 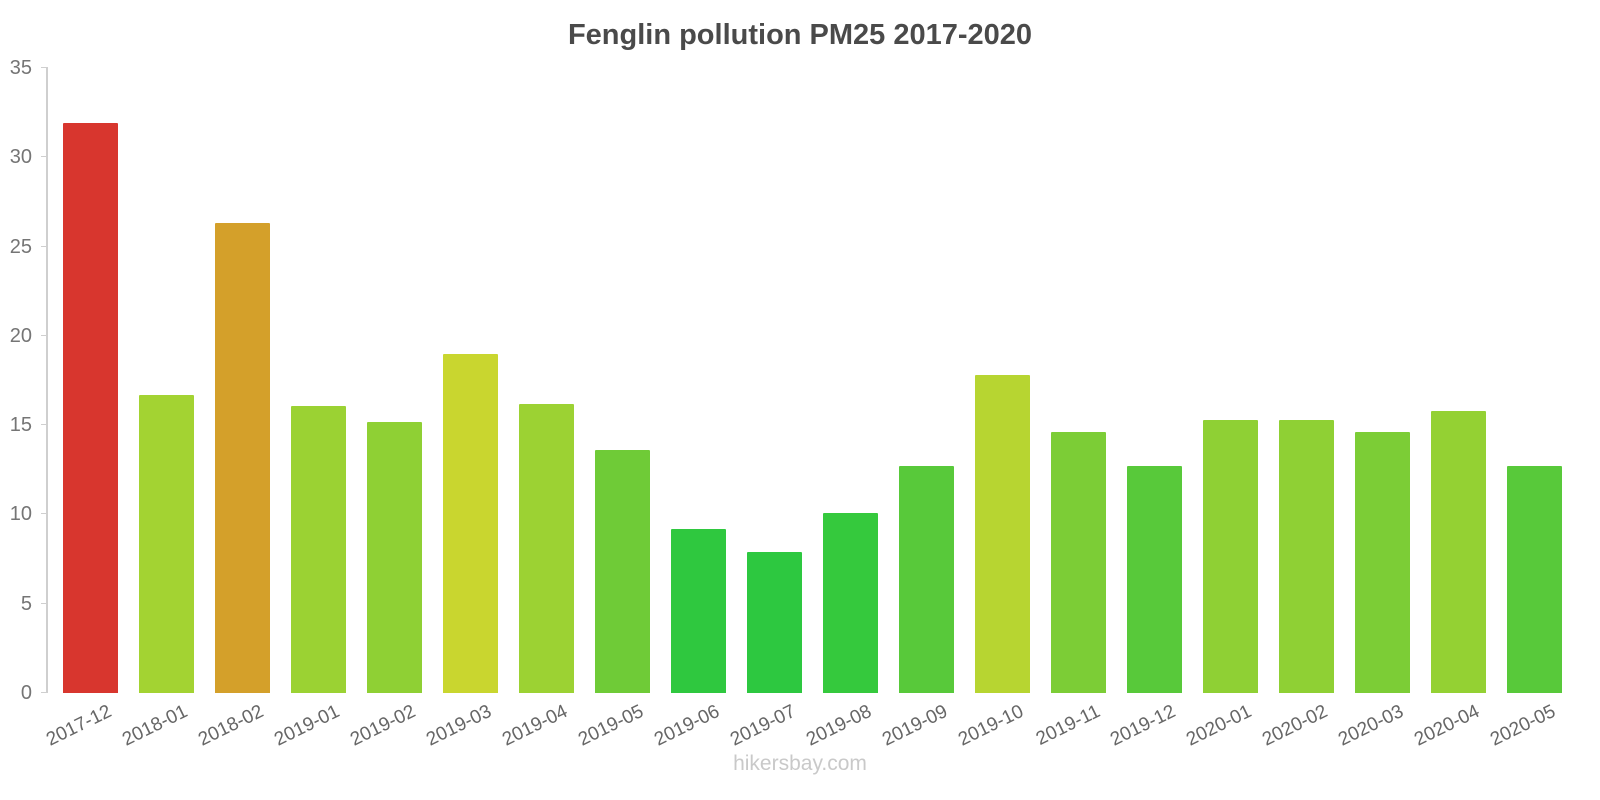 What do you see at coordinates (1529, 409) in the screenshot?
I see `bar-slot: 2020-05` at bounding box center [1529, 409].